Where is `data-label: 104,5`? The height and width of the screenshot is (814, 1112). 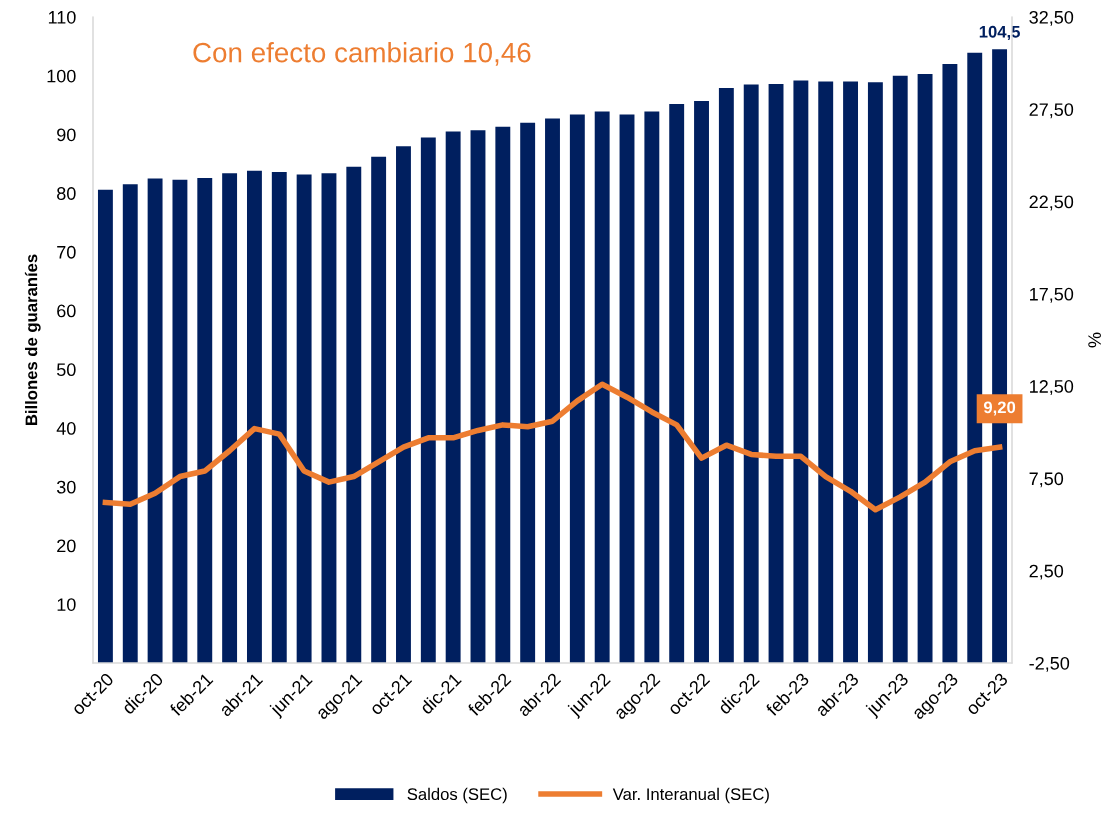
data-label: 104,5 is located at coordinates (999, 33).